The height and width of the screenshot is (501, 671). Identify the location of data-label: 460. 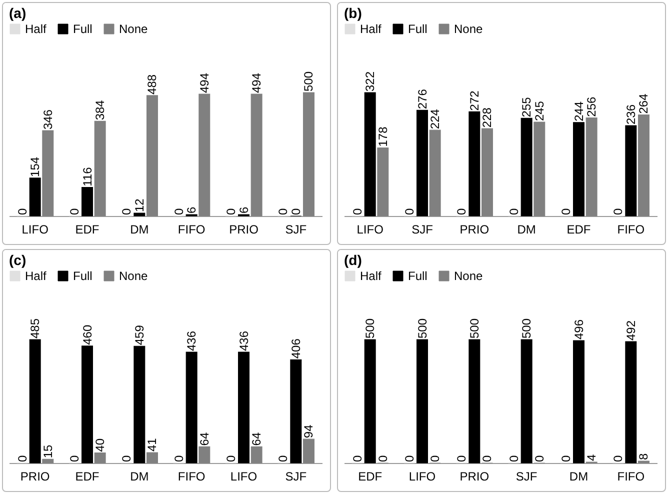
(87, 334).